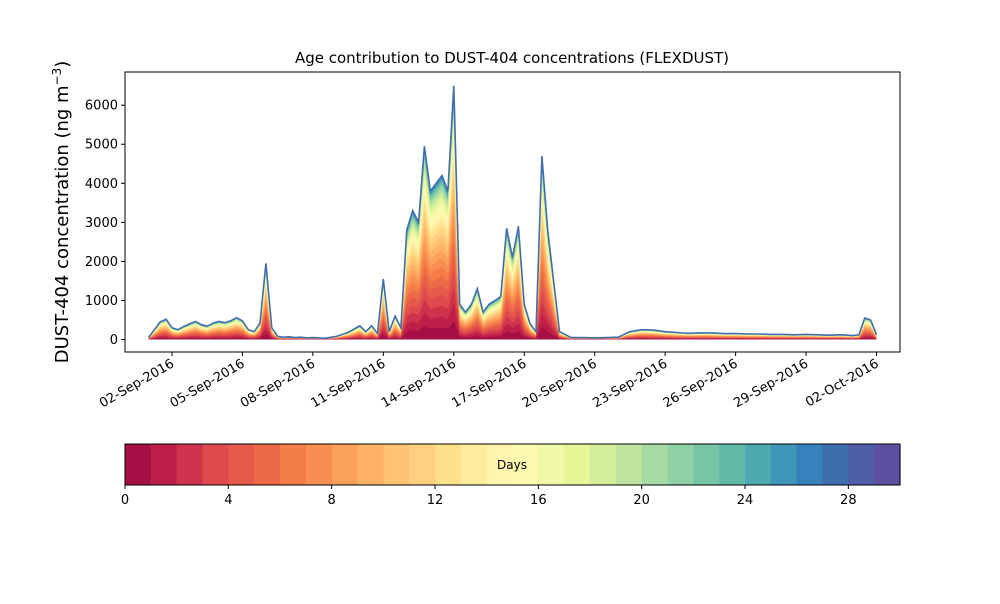  I want to click on x-tick-label: 11-Sep-2016, so click(349, 383).